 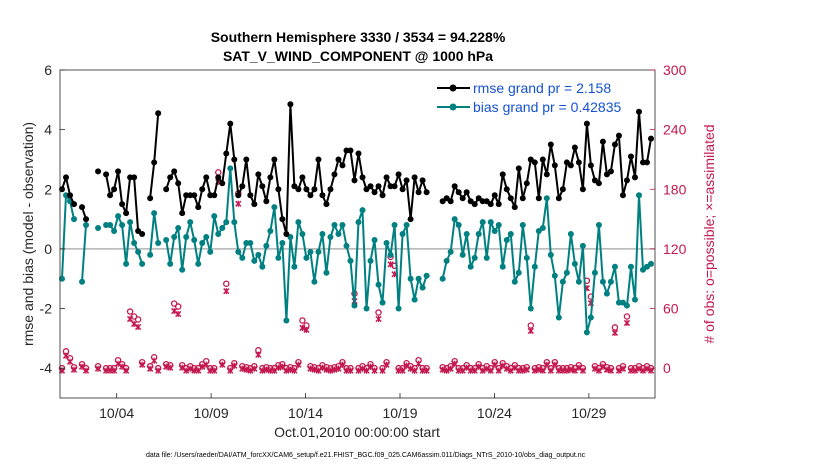 I want to click on x-tick-label: 10/24, so click(x=494, y=413).